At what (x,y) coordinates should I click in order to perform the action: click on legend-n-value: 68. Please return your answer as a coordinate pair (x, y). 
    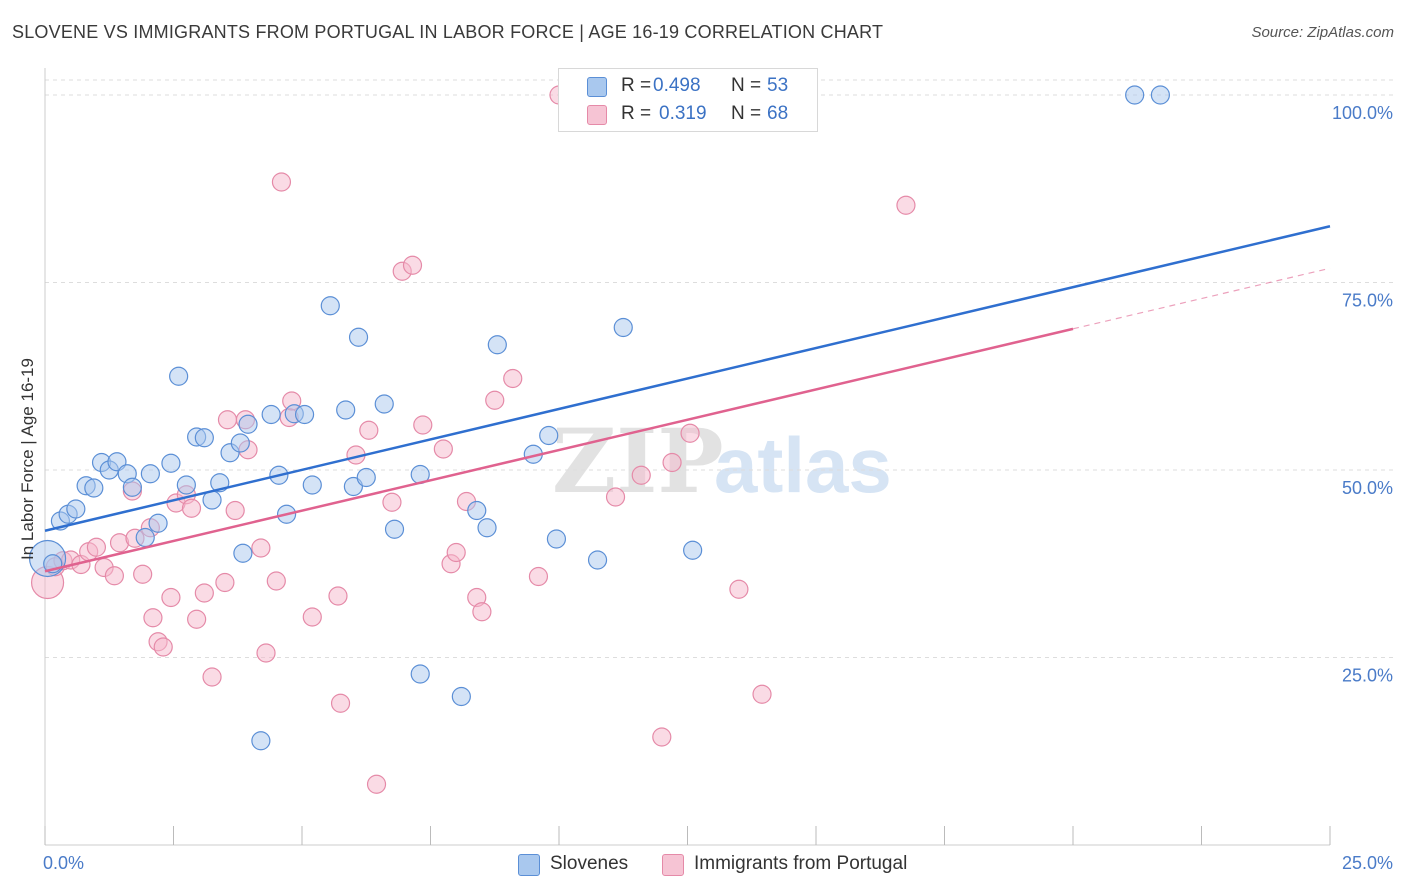
    Looking at the image, I should click on (778, 113).